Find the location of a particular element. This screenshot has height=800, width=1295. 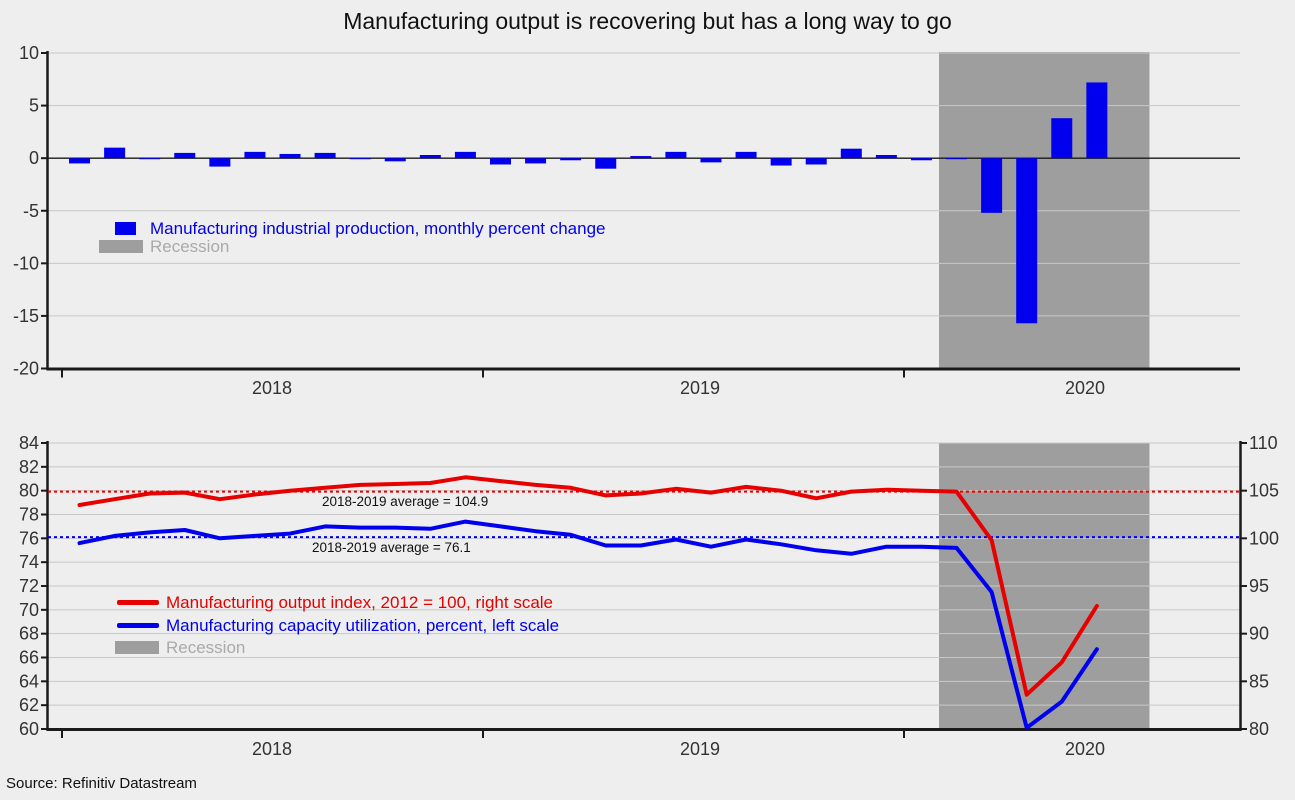

left-y-tick-label: 64 is located at coordinates (29, 681).